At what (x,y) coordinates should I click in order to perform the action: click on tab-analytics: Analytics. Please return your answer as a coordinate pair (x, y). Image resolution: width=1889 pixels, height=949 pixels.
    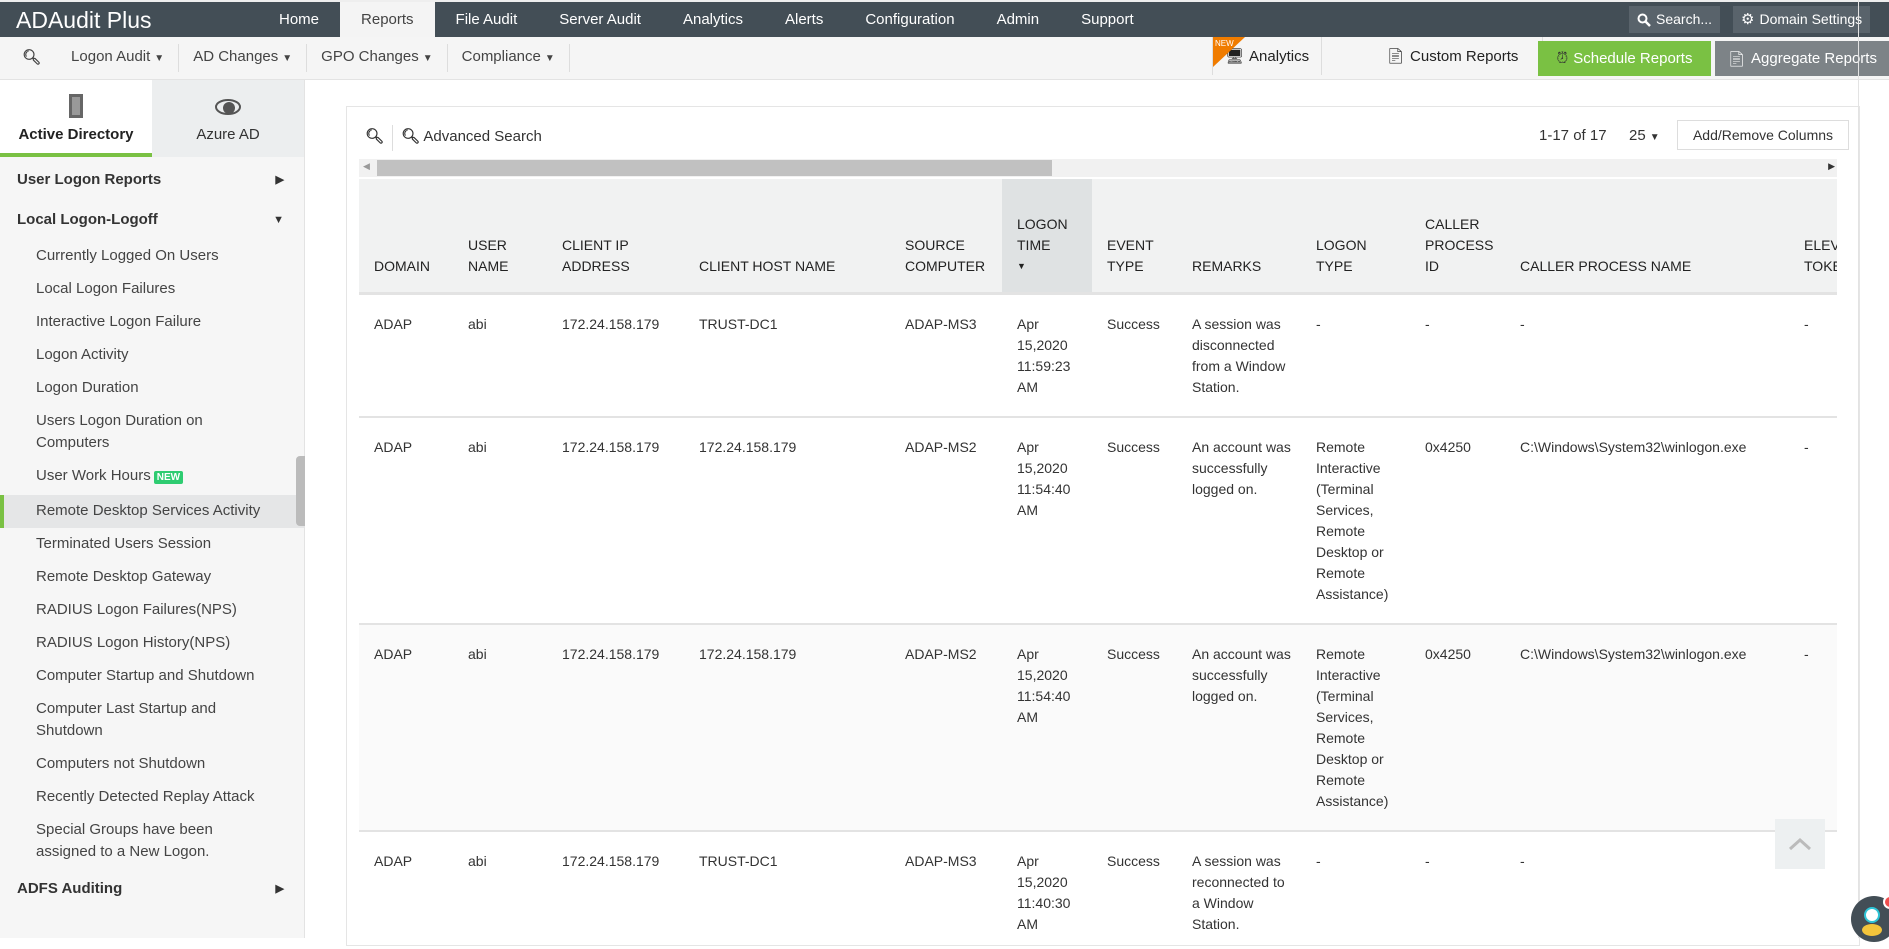
    Looking at the image, I should click on (713, 19).